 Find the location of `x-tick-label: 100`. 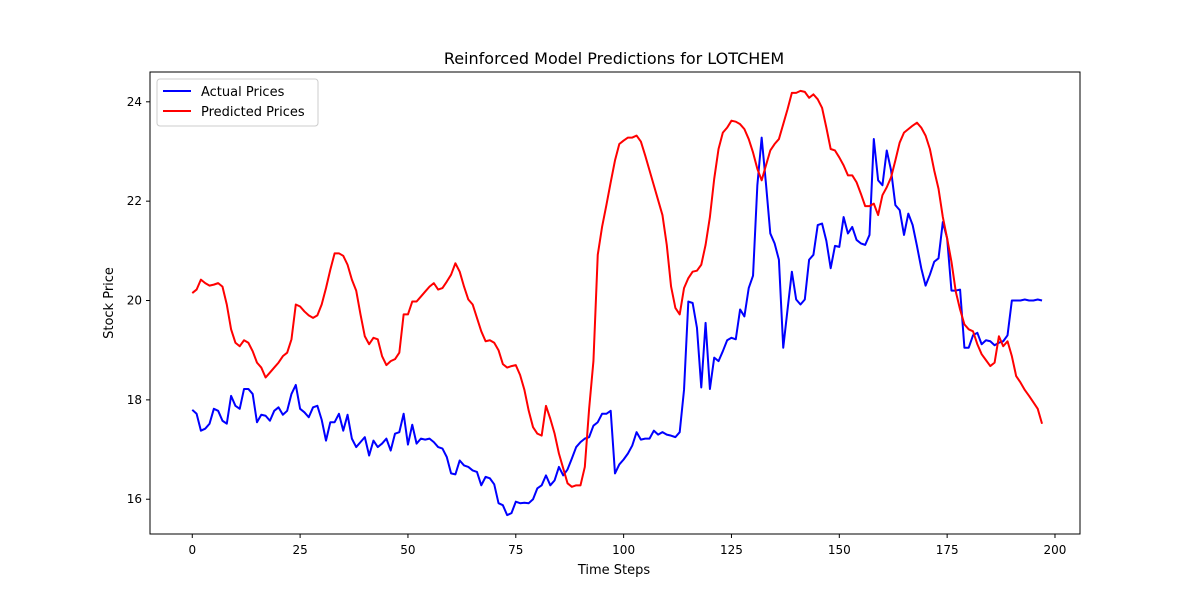

x-tick-label: 100 is located at coordinates (623, 550).